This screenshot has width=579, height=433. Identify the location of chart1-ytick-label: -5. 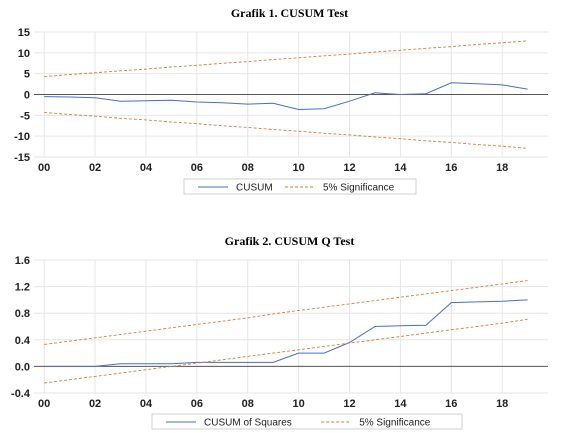
(25, 116).